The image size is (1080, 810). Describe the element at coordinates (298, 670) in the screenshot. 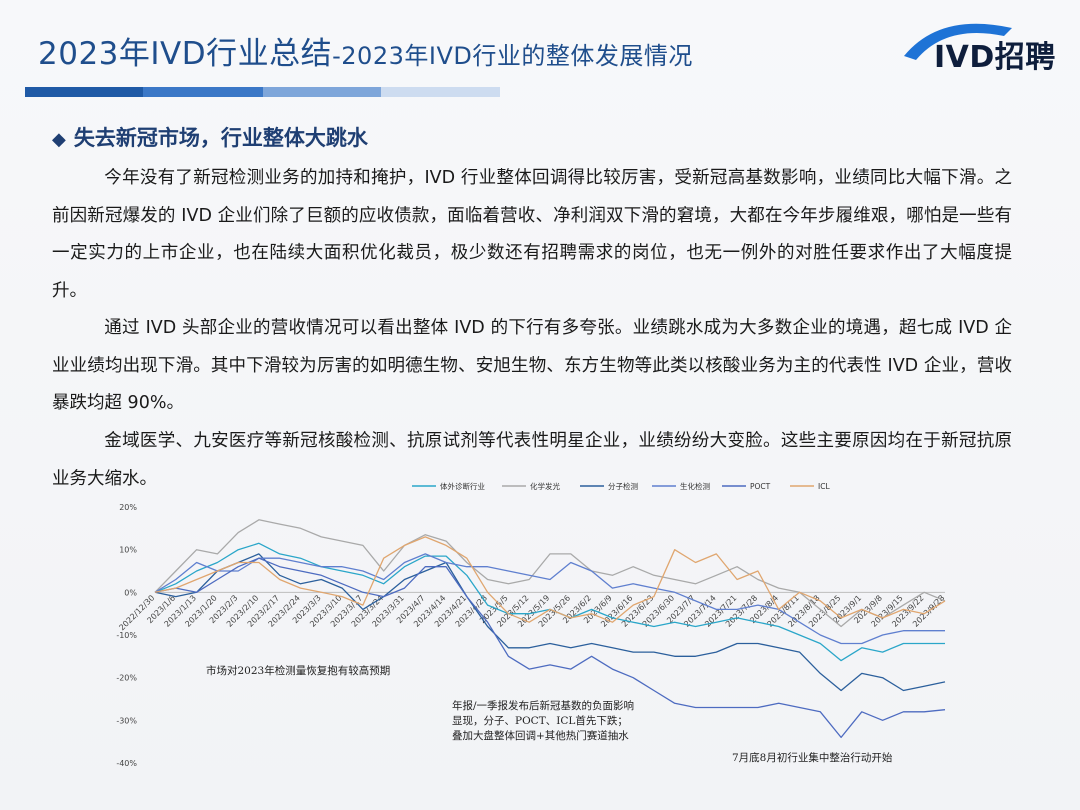

I see `chart-annotation: 市场对2023年检测量恢复抱有较高预期` at that location.